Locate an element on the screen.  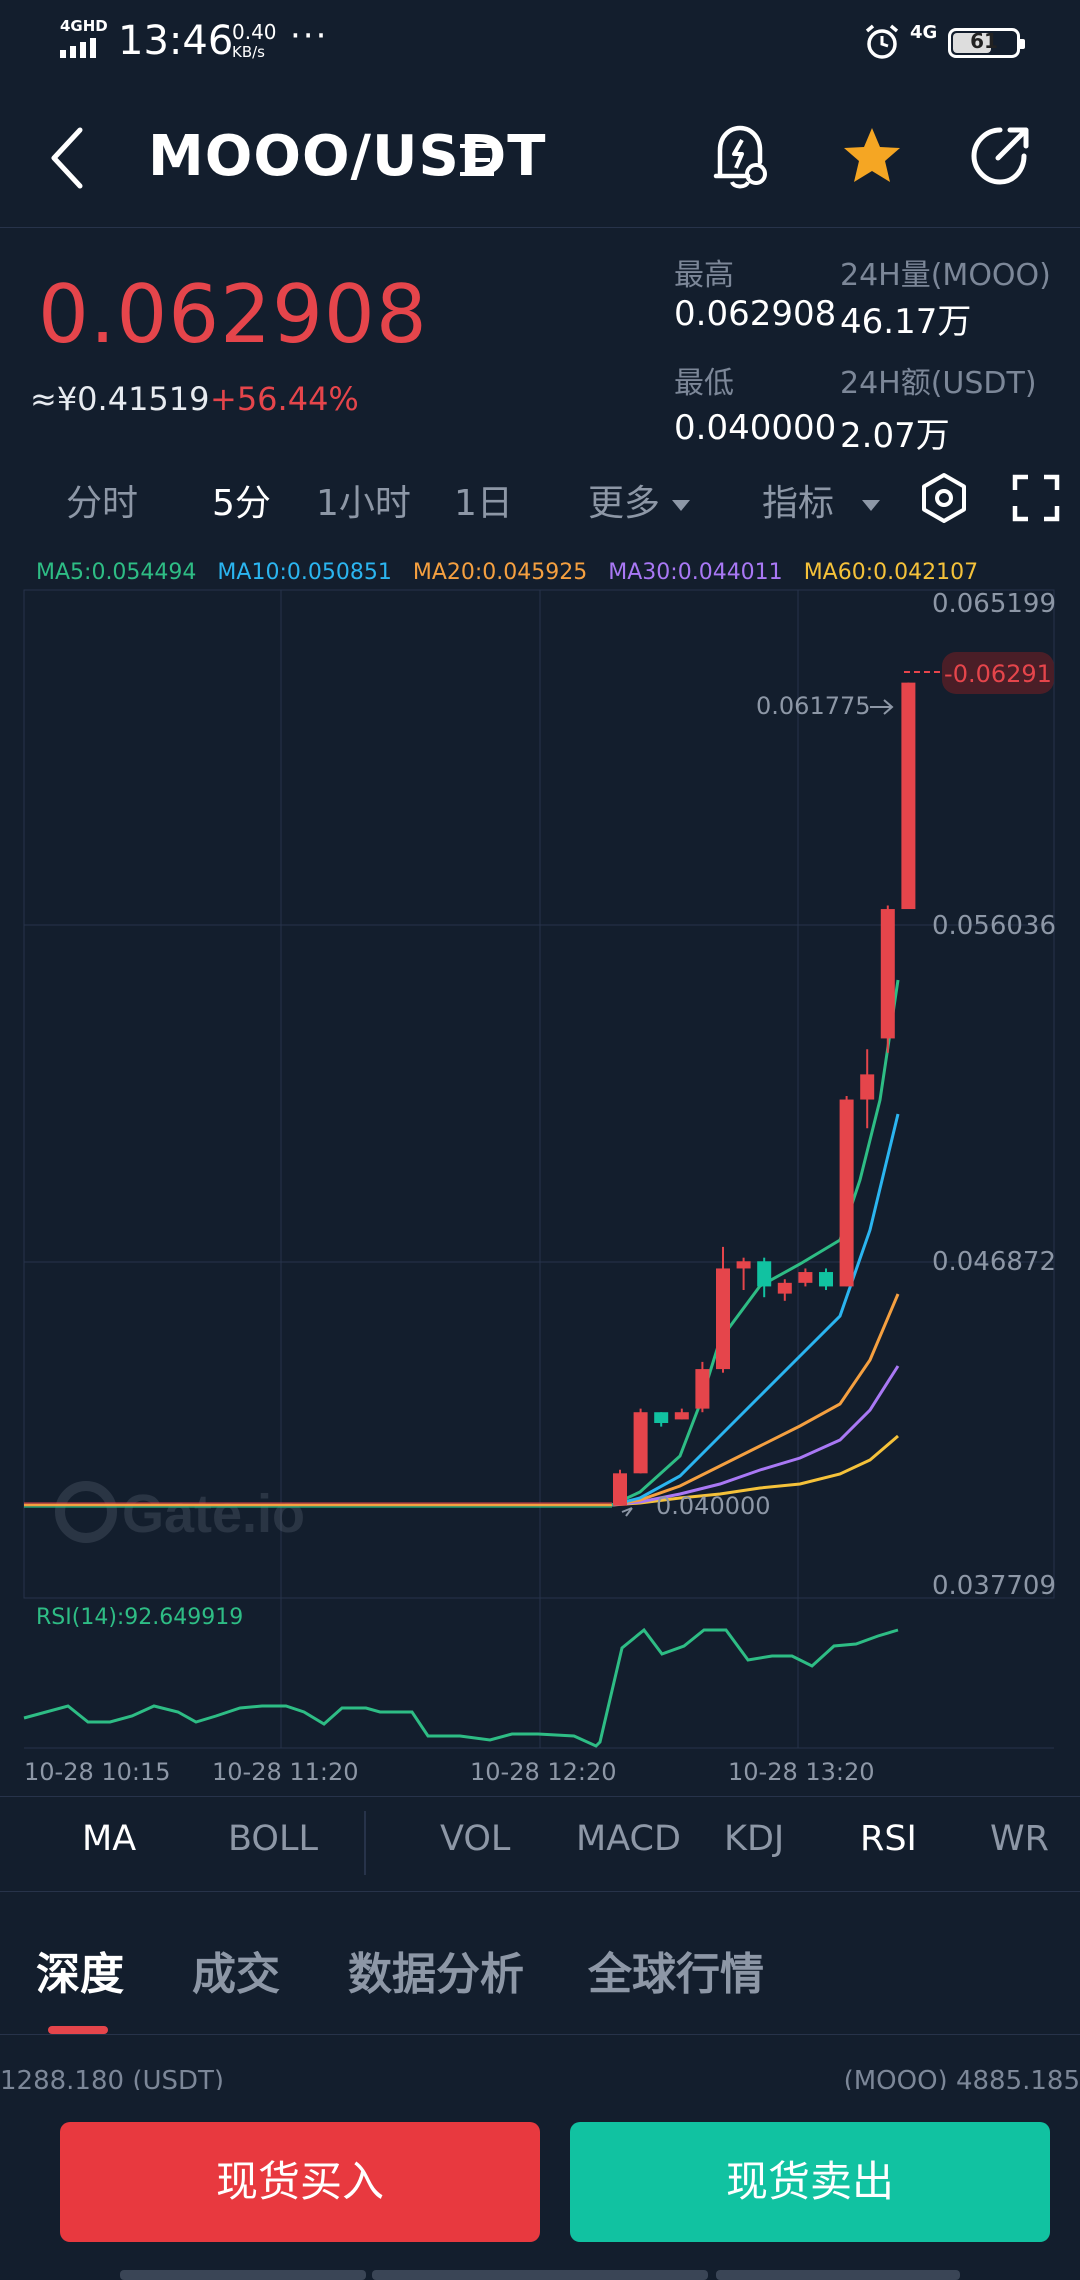
battery-level: 61 is located at coordinates (984, 41).